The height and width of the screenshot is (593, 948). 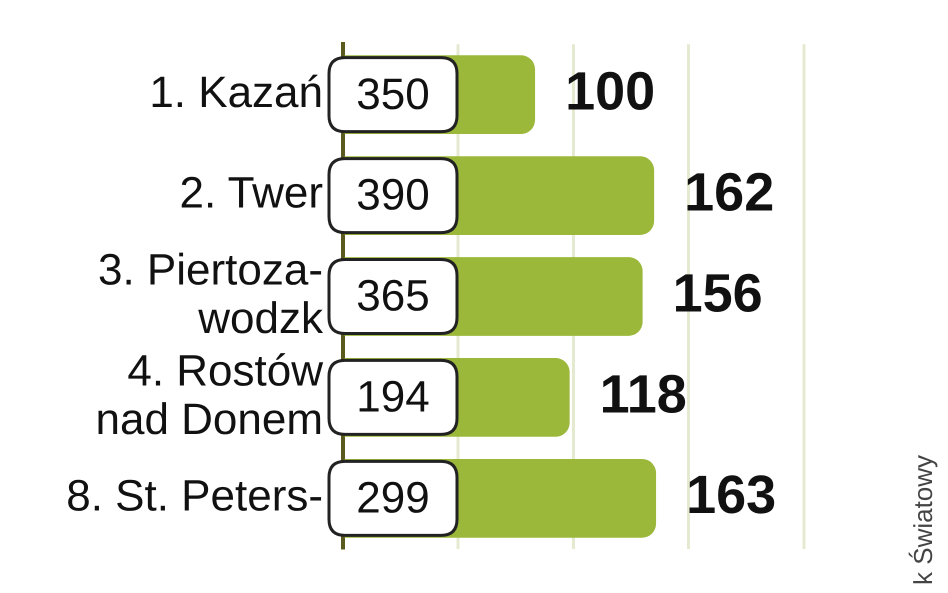 What do you see at coordinates (393, 195) in the screenshot?
I see `annotation: 390` at bounding box center [393, 195].